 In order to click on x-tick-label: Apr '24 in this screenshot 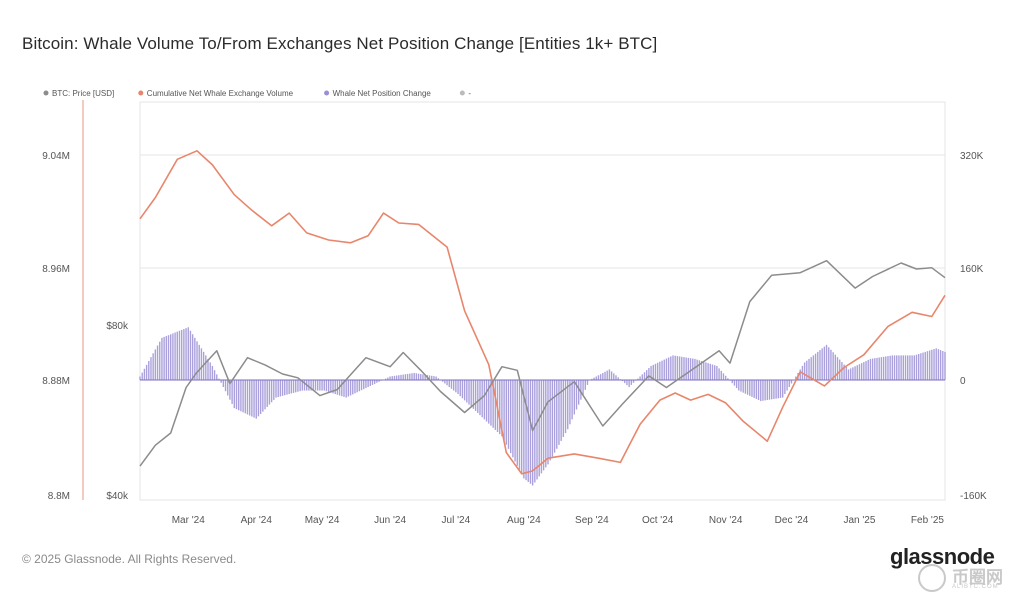, I will do `click(257, 520)`.